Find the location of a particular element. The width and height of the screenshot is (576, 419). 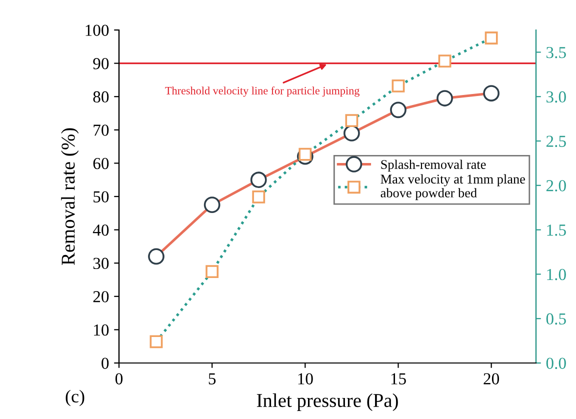

legend-label: Max velocity at 1mm plane above powder bed is located at coordinates (452, 187).